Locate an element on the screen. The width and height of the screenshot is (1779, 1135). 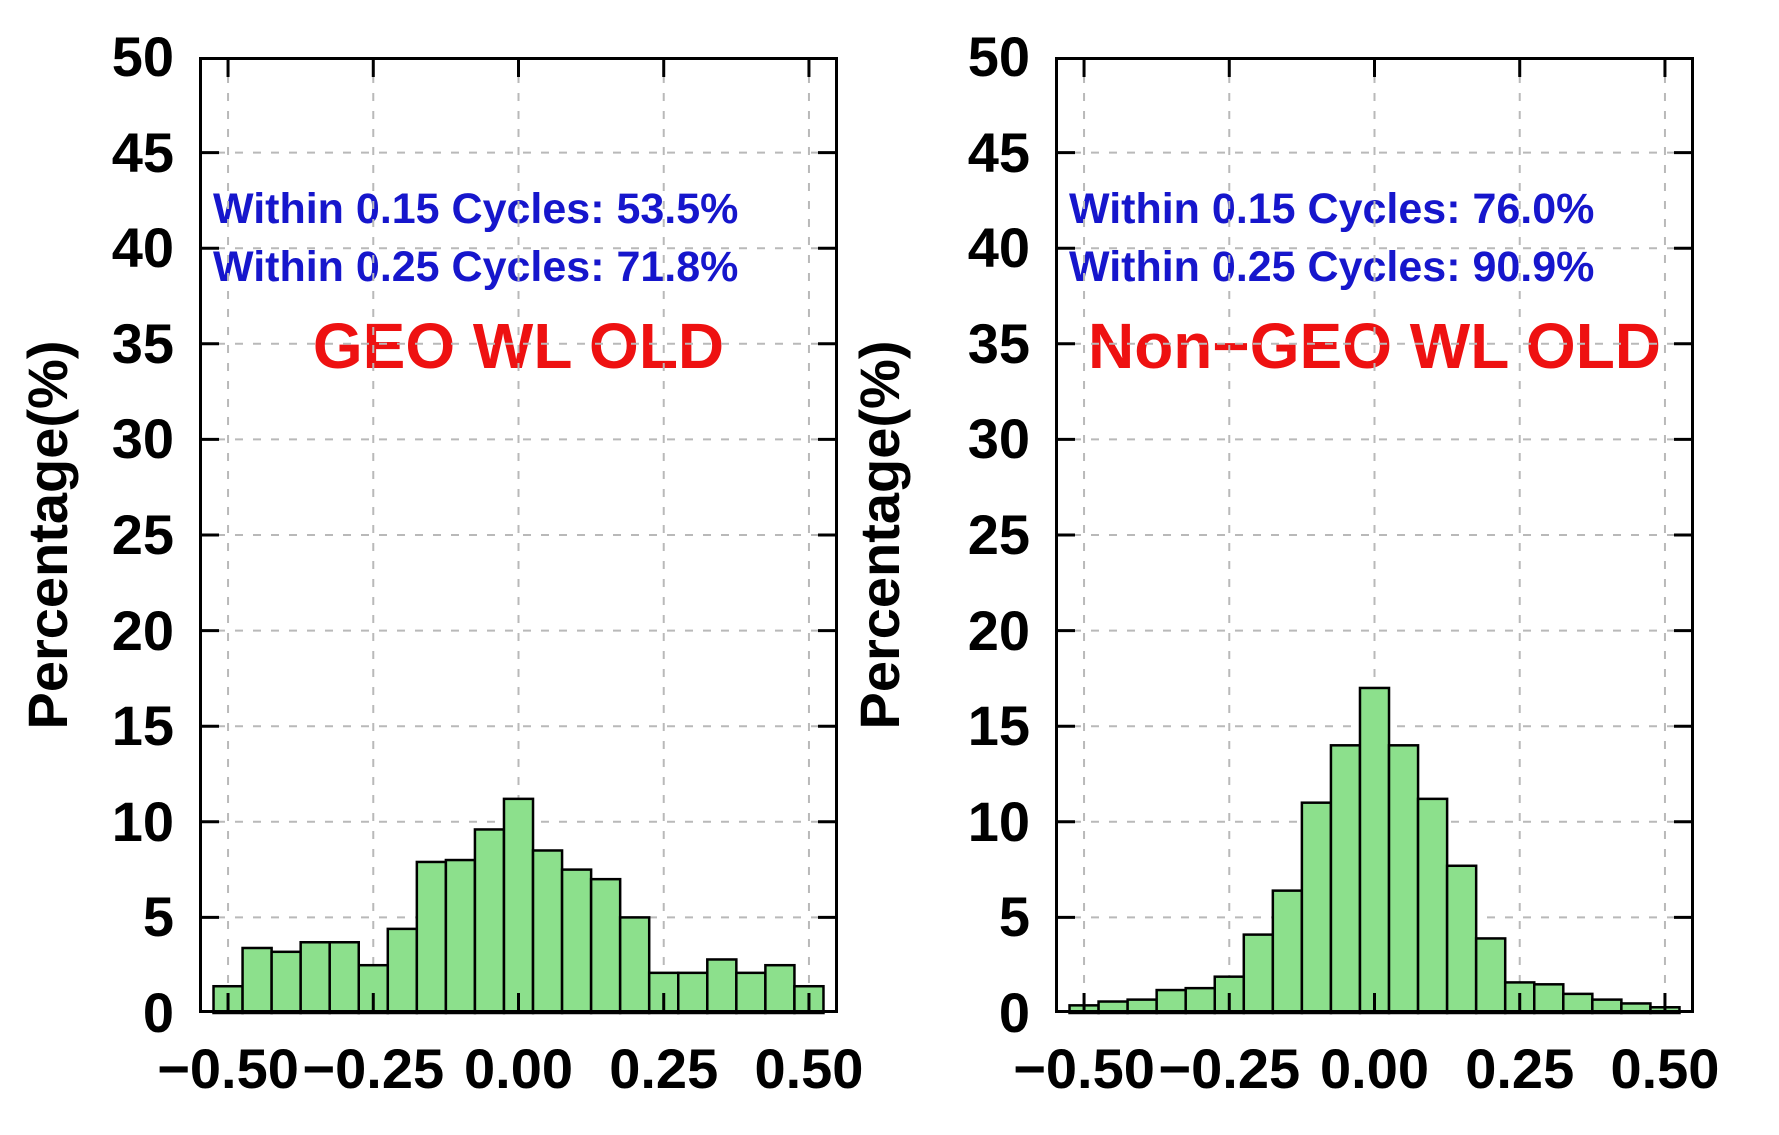
annotation-within-015: Within 0.15 Cycles: 53.5% is located at coordinates (476, 209).